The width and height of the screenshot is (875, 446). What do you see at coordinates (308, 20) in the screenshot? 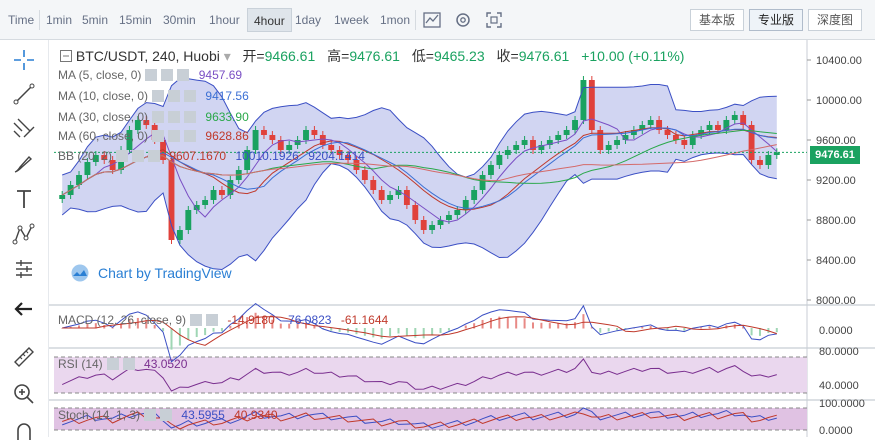
I see `tf-1day: 1day` at bounding box center [308, 20].